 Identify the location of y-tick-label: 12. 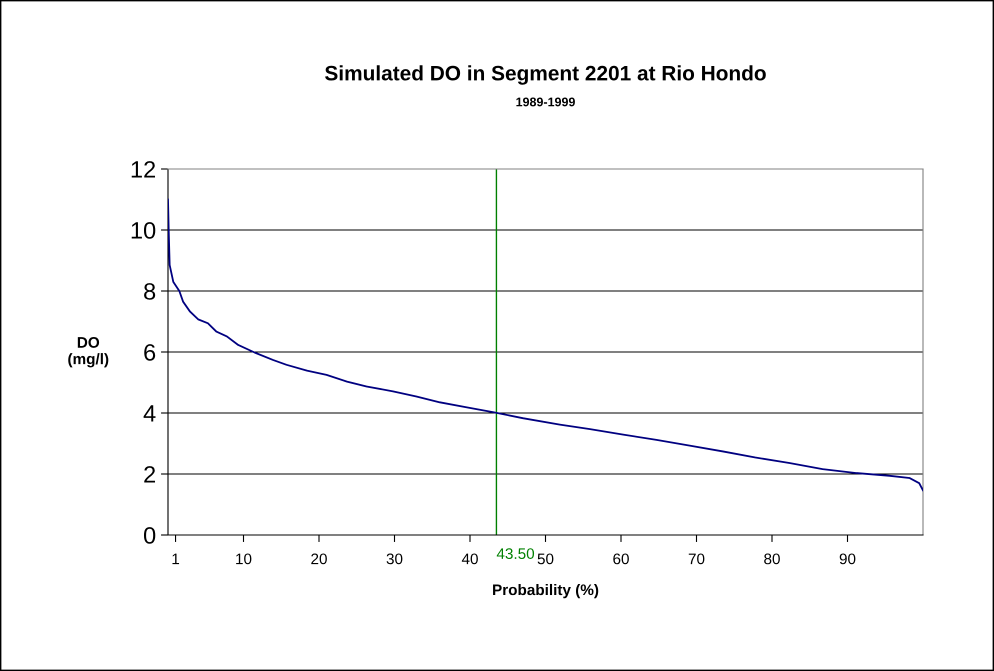
(144, 169).